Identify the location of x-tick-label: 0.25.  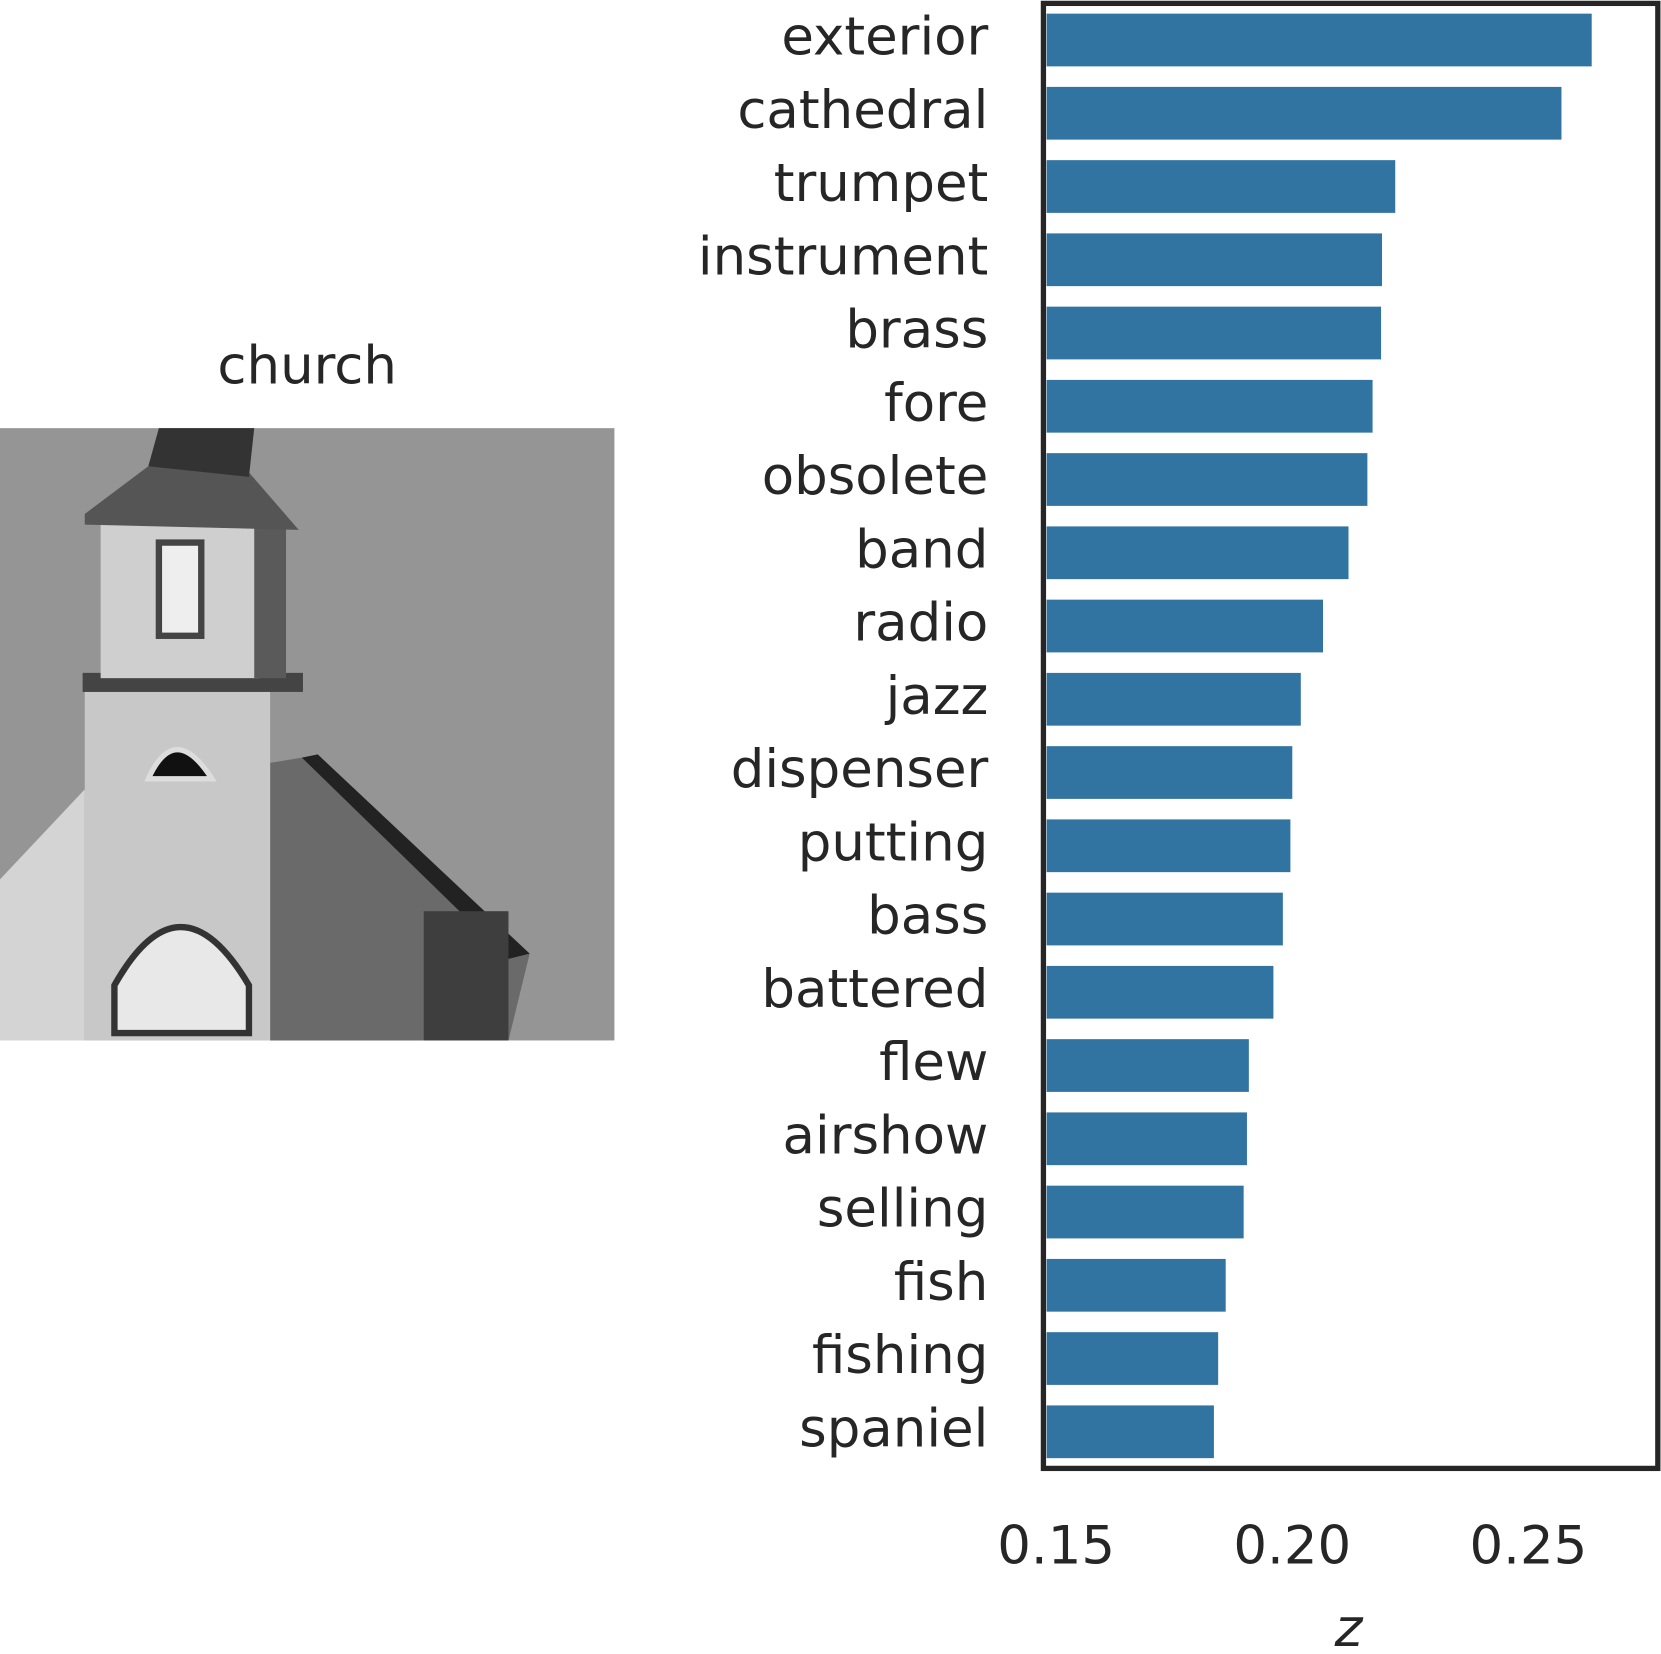
(1528, 1546).